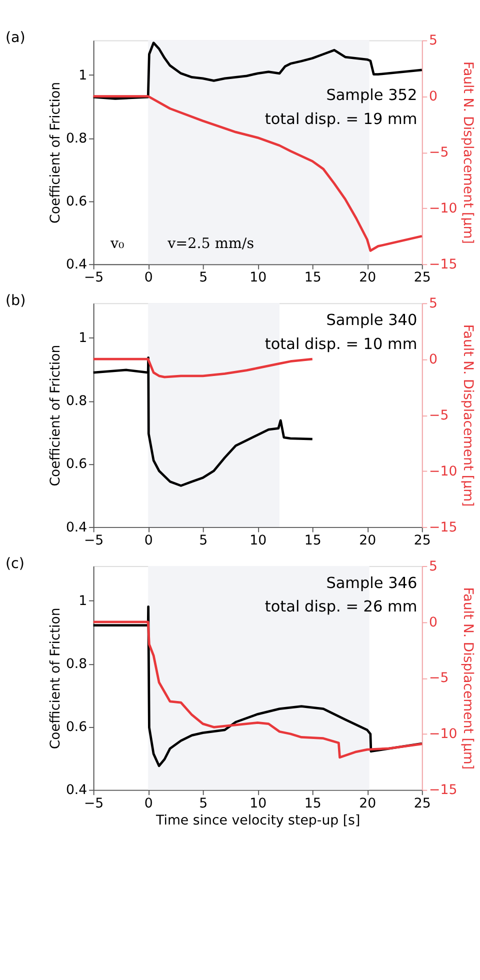  I want to click on x-axis-title: Time since velocity step-up [s], so click(257, 821).